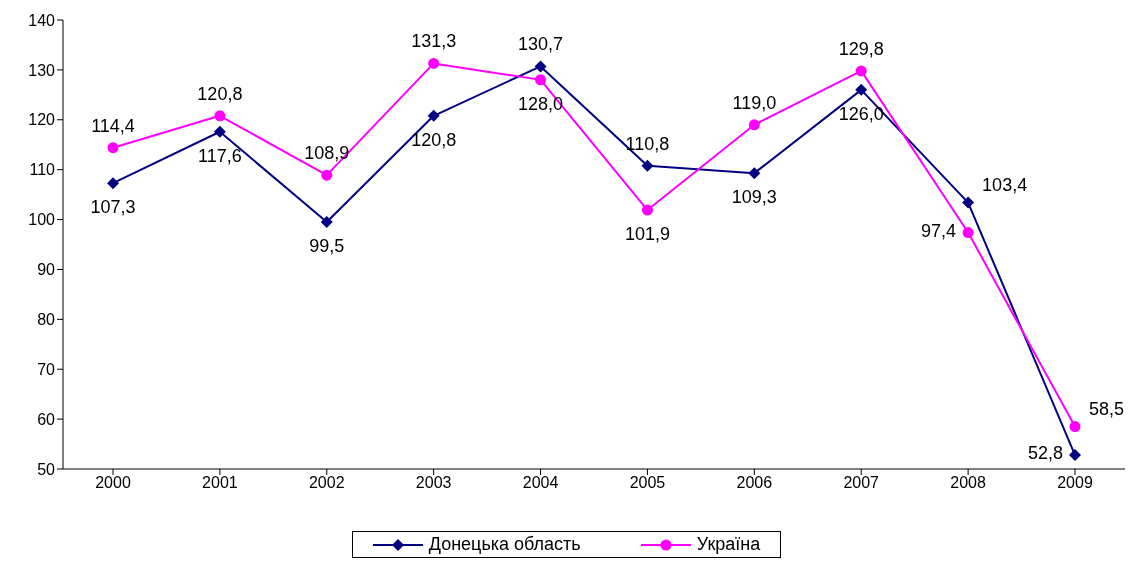  What do you see at coordinates (327, 153) in the screenshot?
I see `data-label: 108,9` at bounding box center [327, 153].